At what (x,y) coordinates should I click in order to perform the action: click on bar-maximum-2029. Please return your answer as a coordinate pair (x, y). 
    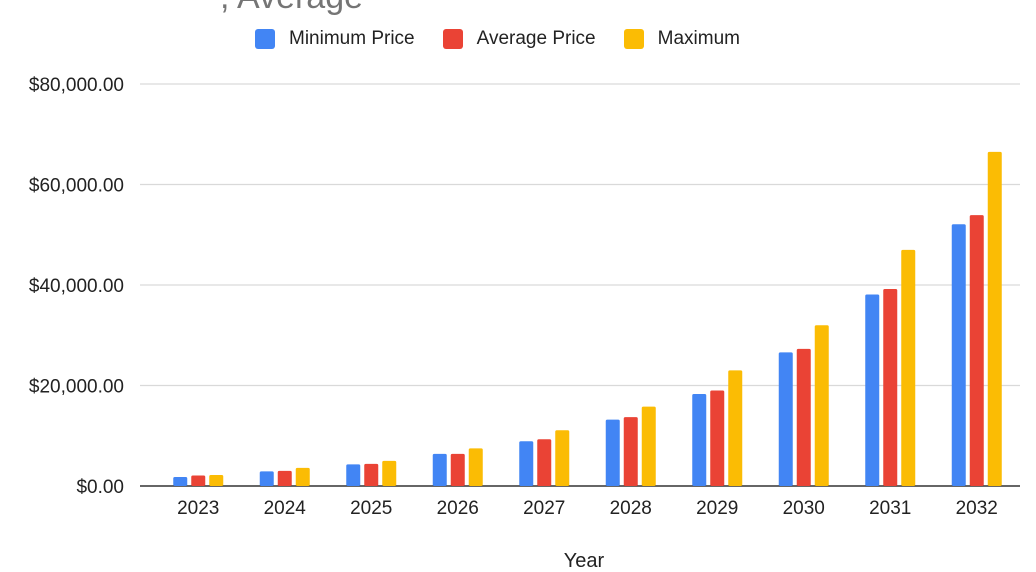
    Looking at the image, I should click on (735, 428).